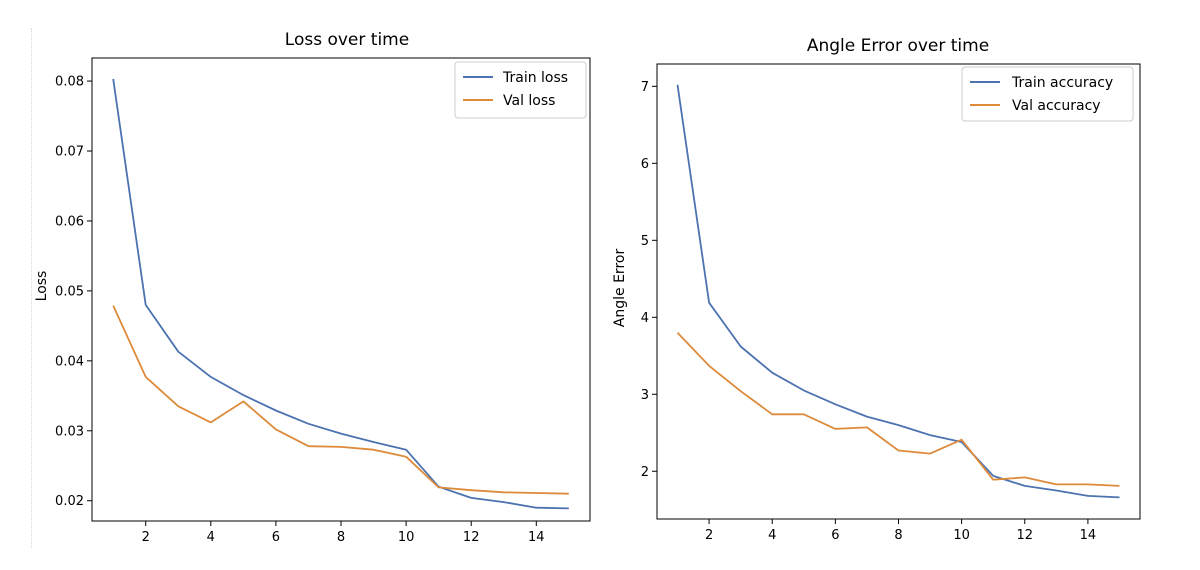 This screenshot has height=570, width=1200. I want to click on angle-error-ytick-label: 4, so click(645, 318).